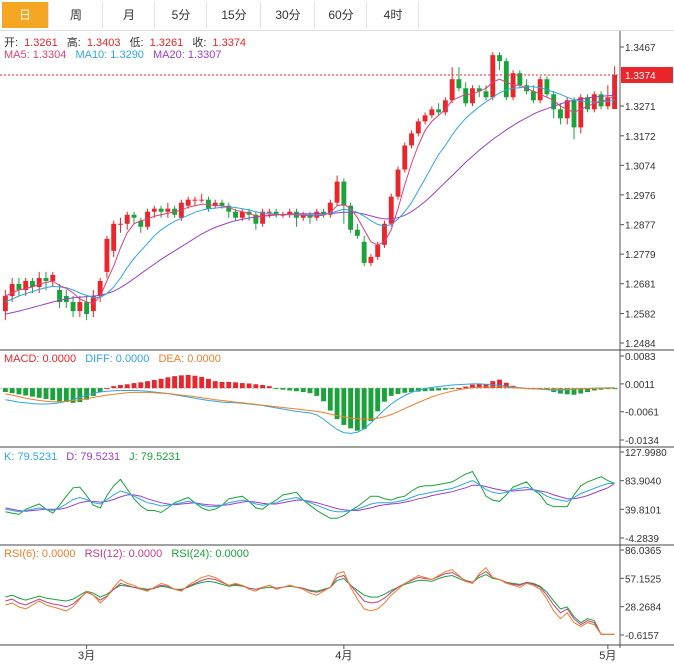 The image size is (674, 669). Describe the element at coordinates (234, 15) in the screenshot. I see `tab-15min: 15分` at that location.